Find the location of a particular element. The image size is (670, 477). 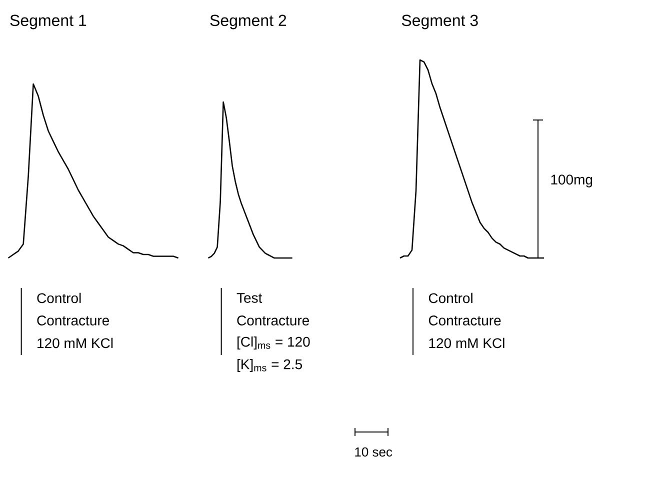

chart-title: Segment 2 is located at coordinates (248, 22).